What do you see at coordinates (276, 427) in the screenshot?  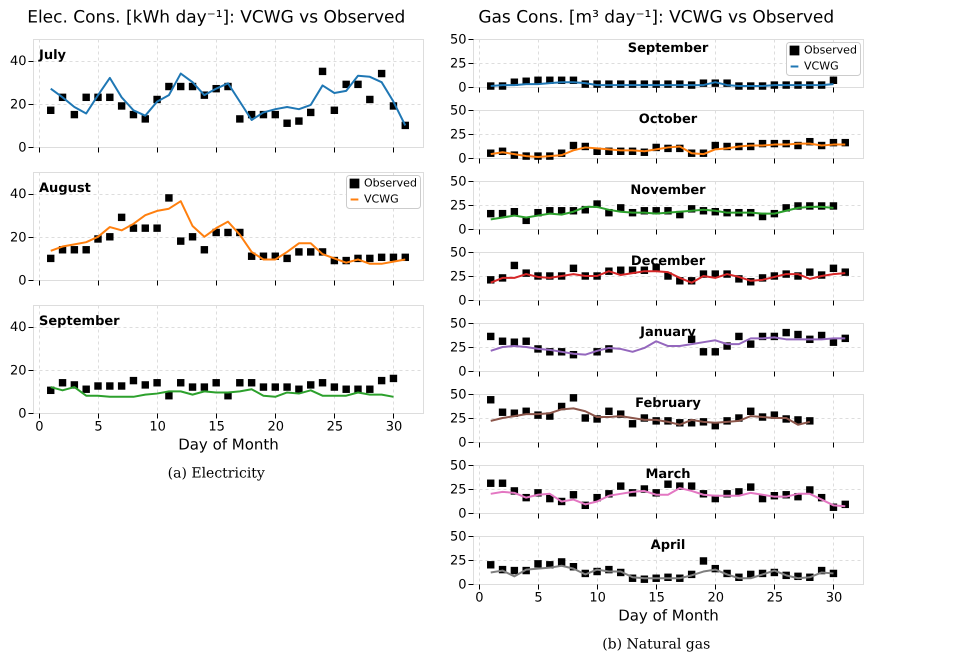 I see `x-tick-label: 20` at bounding box center [276, 427].